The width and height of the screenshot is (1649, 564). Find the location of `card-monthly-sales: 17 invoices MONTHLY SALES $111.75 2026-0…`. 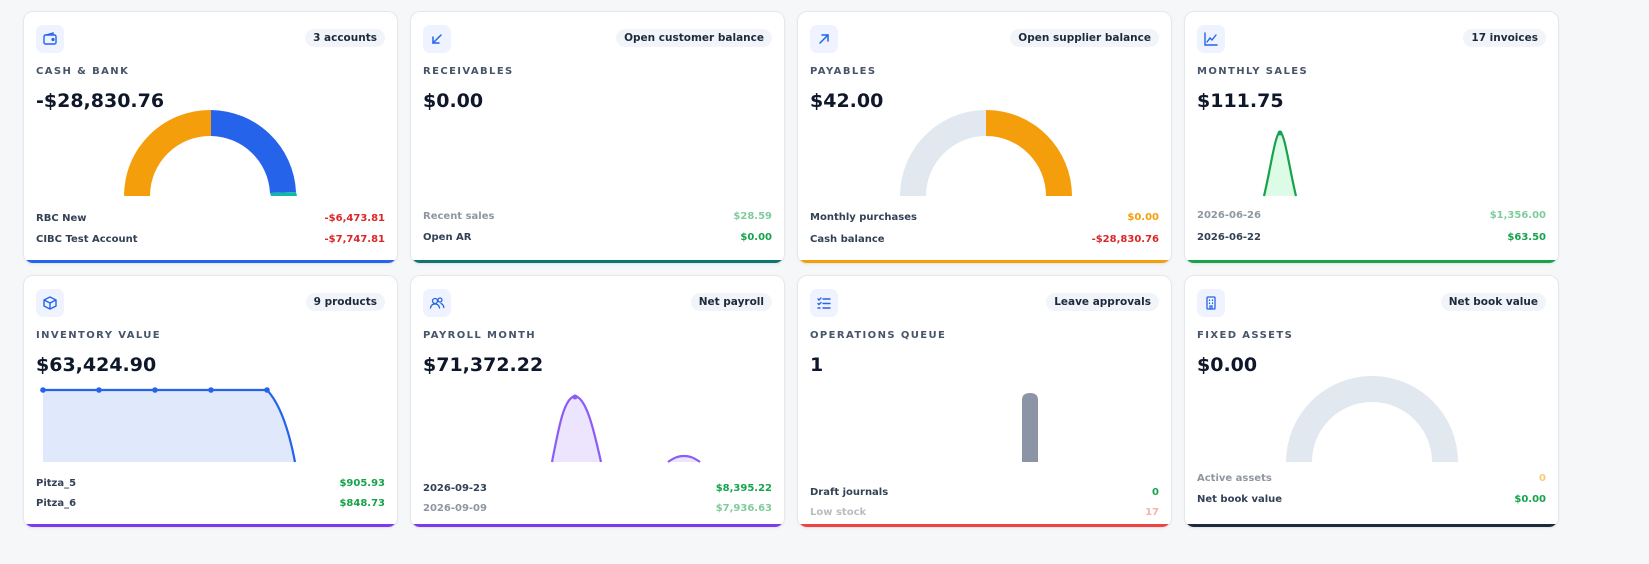

card-monthly-sales: 17 invoices MONTHLY SALES $111.75 2026-0… is located at coordinates (1371, 137).